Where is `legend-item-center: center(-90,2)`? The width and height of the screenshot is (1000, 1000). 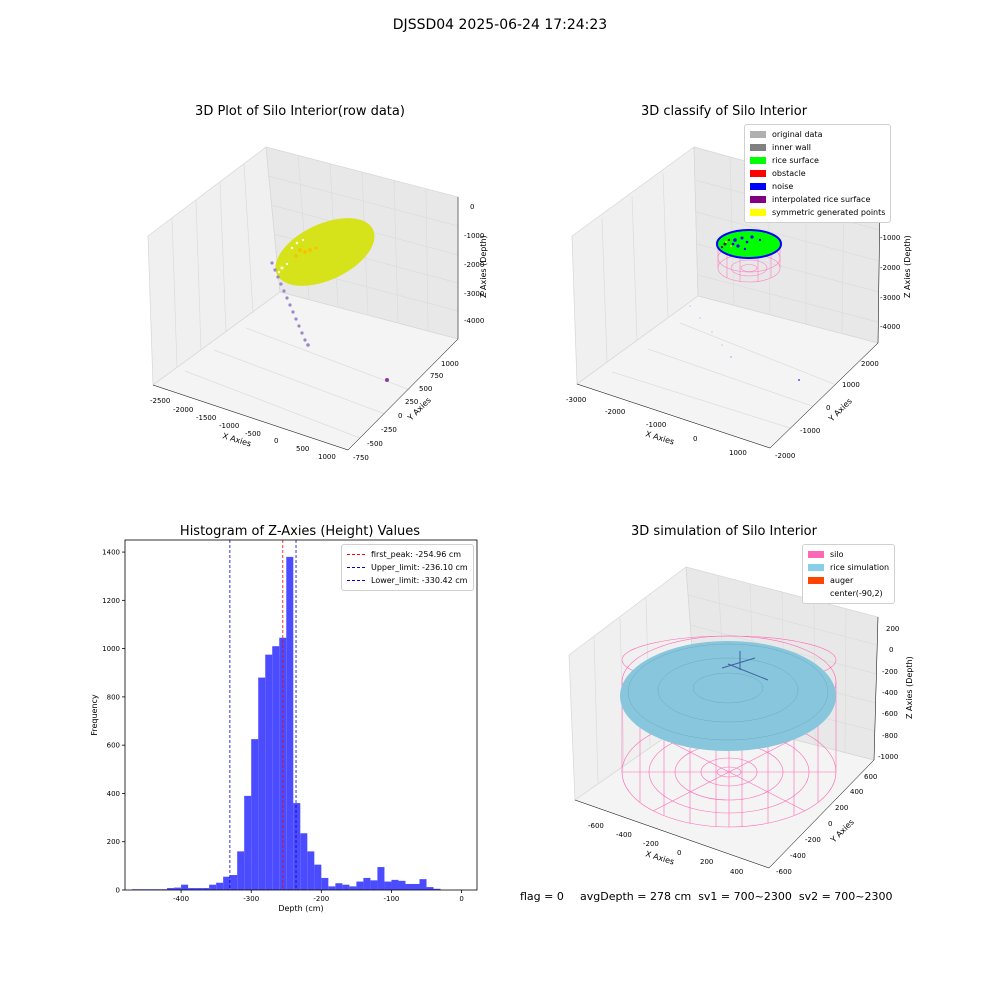
legend-item-center: center(-90,2) is located at coordinates (848, 593).